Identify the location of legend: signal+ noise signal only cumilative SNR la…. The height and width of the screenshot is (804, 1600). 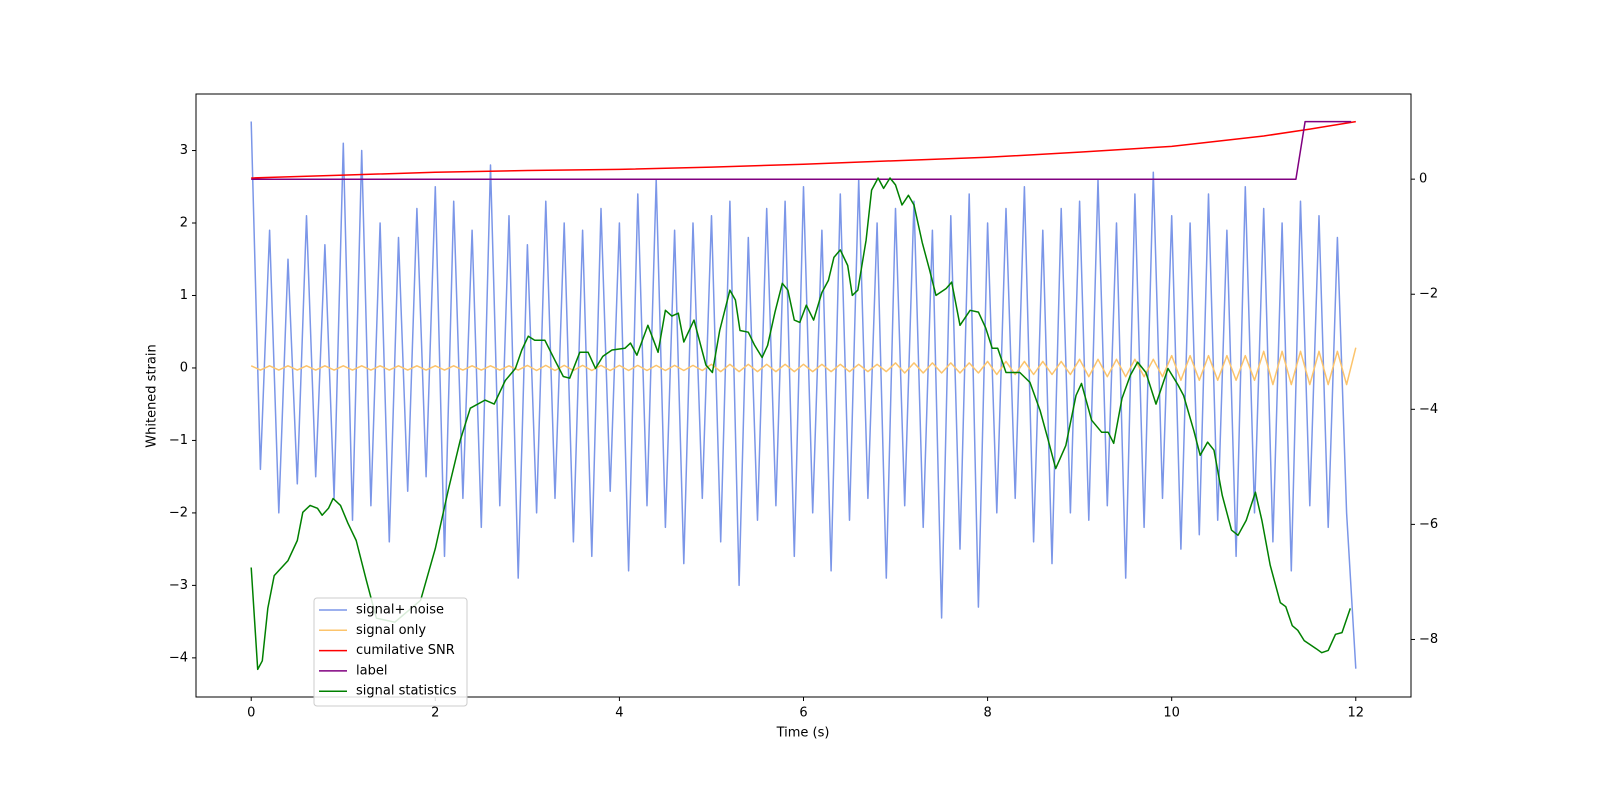
(390, 652).